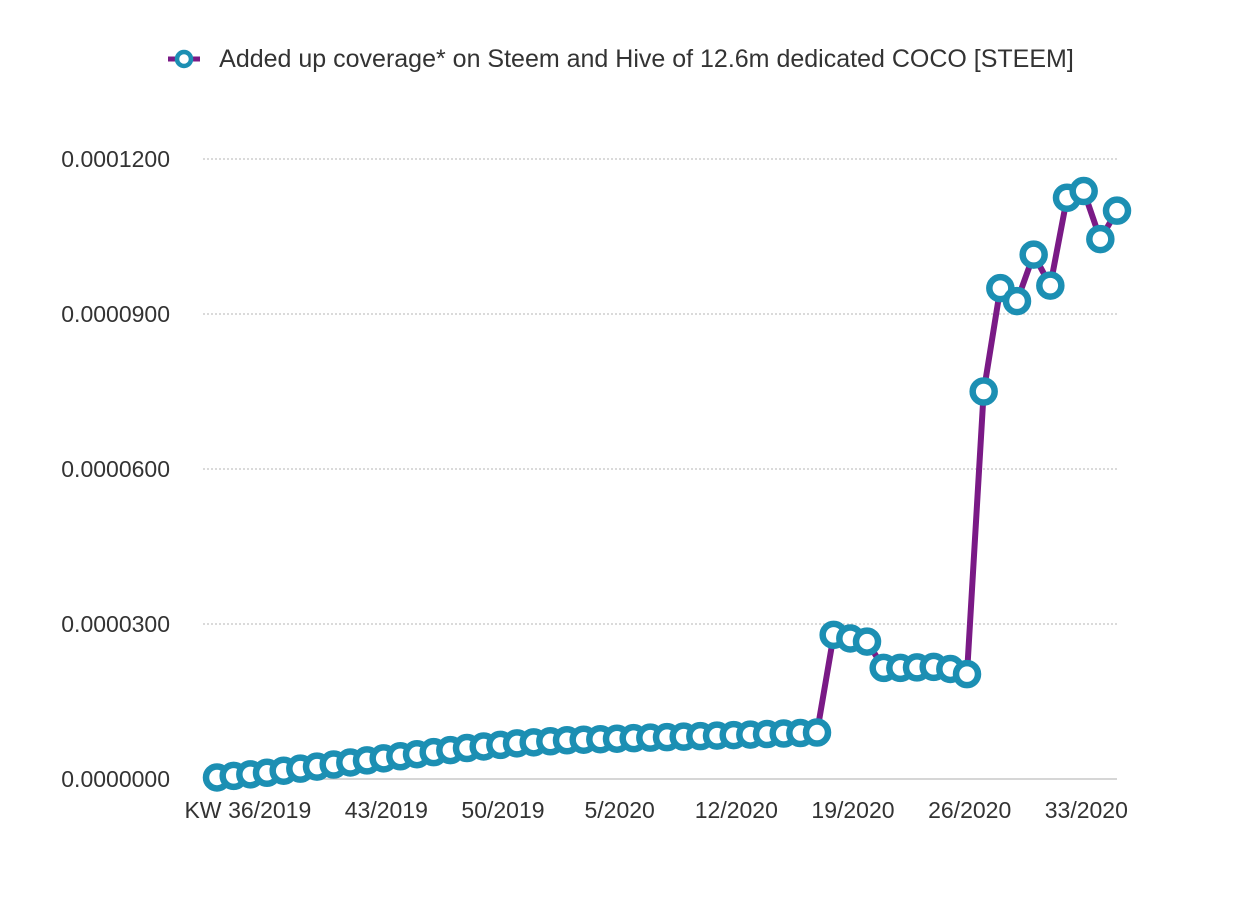 The image size is (1240, 908). Describe the element at coordinates (202, 810) in the screenshot. I see `x-tick-label: KW` at that location.